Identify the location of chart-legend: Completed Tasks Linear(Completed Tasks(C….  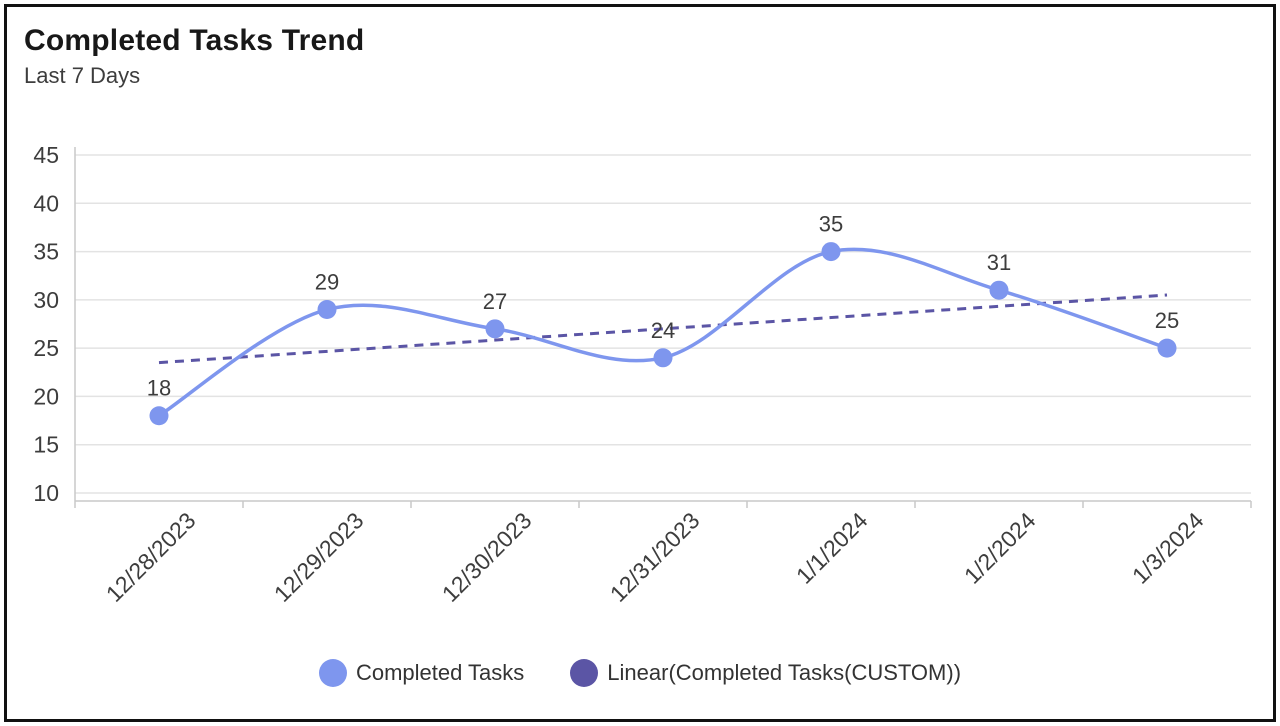
(640, 673).